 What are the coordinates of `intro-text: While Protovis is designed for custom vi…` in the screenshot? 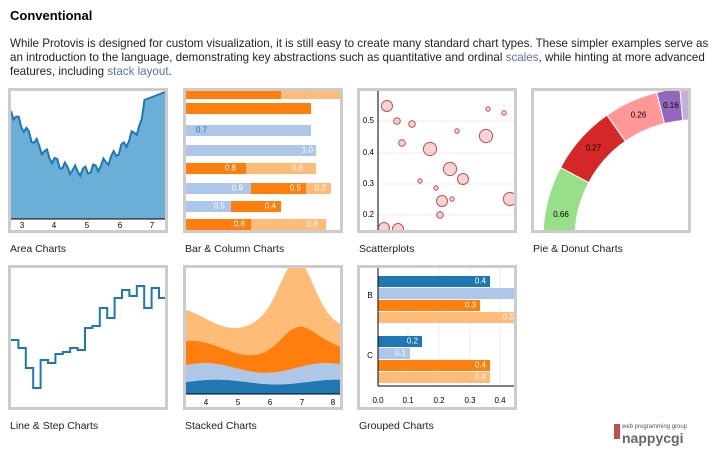 It's located at (359, 50).